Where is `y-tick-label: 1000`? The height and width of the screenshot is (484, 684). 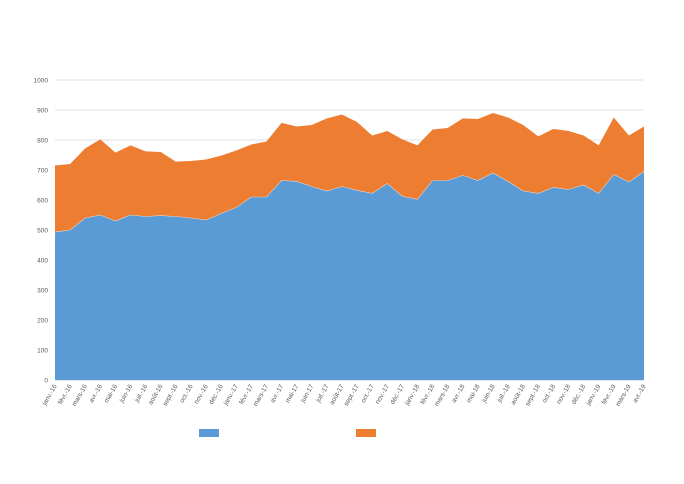
y-tick-label: 1000 is located at coordinates (41, 80).